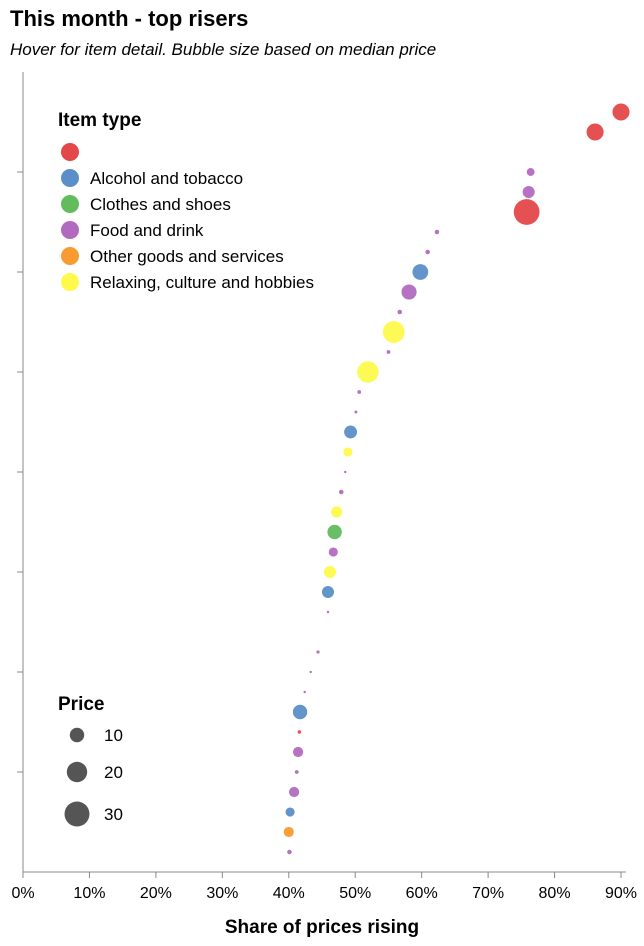 The height and width of the screenshot is (946, 644). I want to click on legend-item-type-title: Item type, so click(99, 120).